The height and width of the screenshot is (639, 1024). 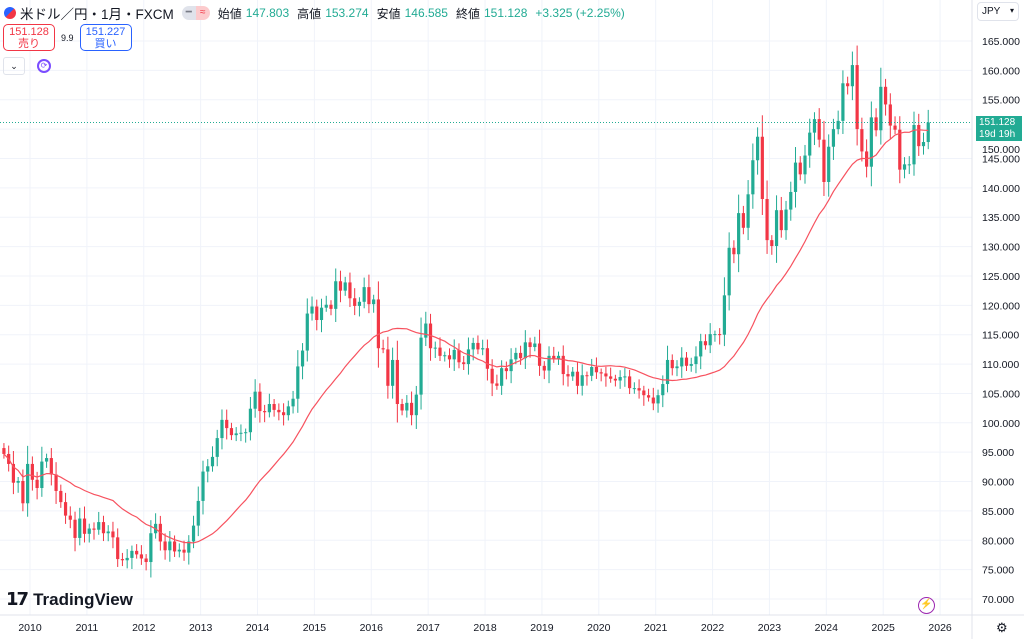 I want to click on x-tick-label: 2012, so click(x=144, y=628).